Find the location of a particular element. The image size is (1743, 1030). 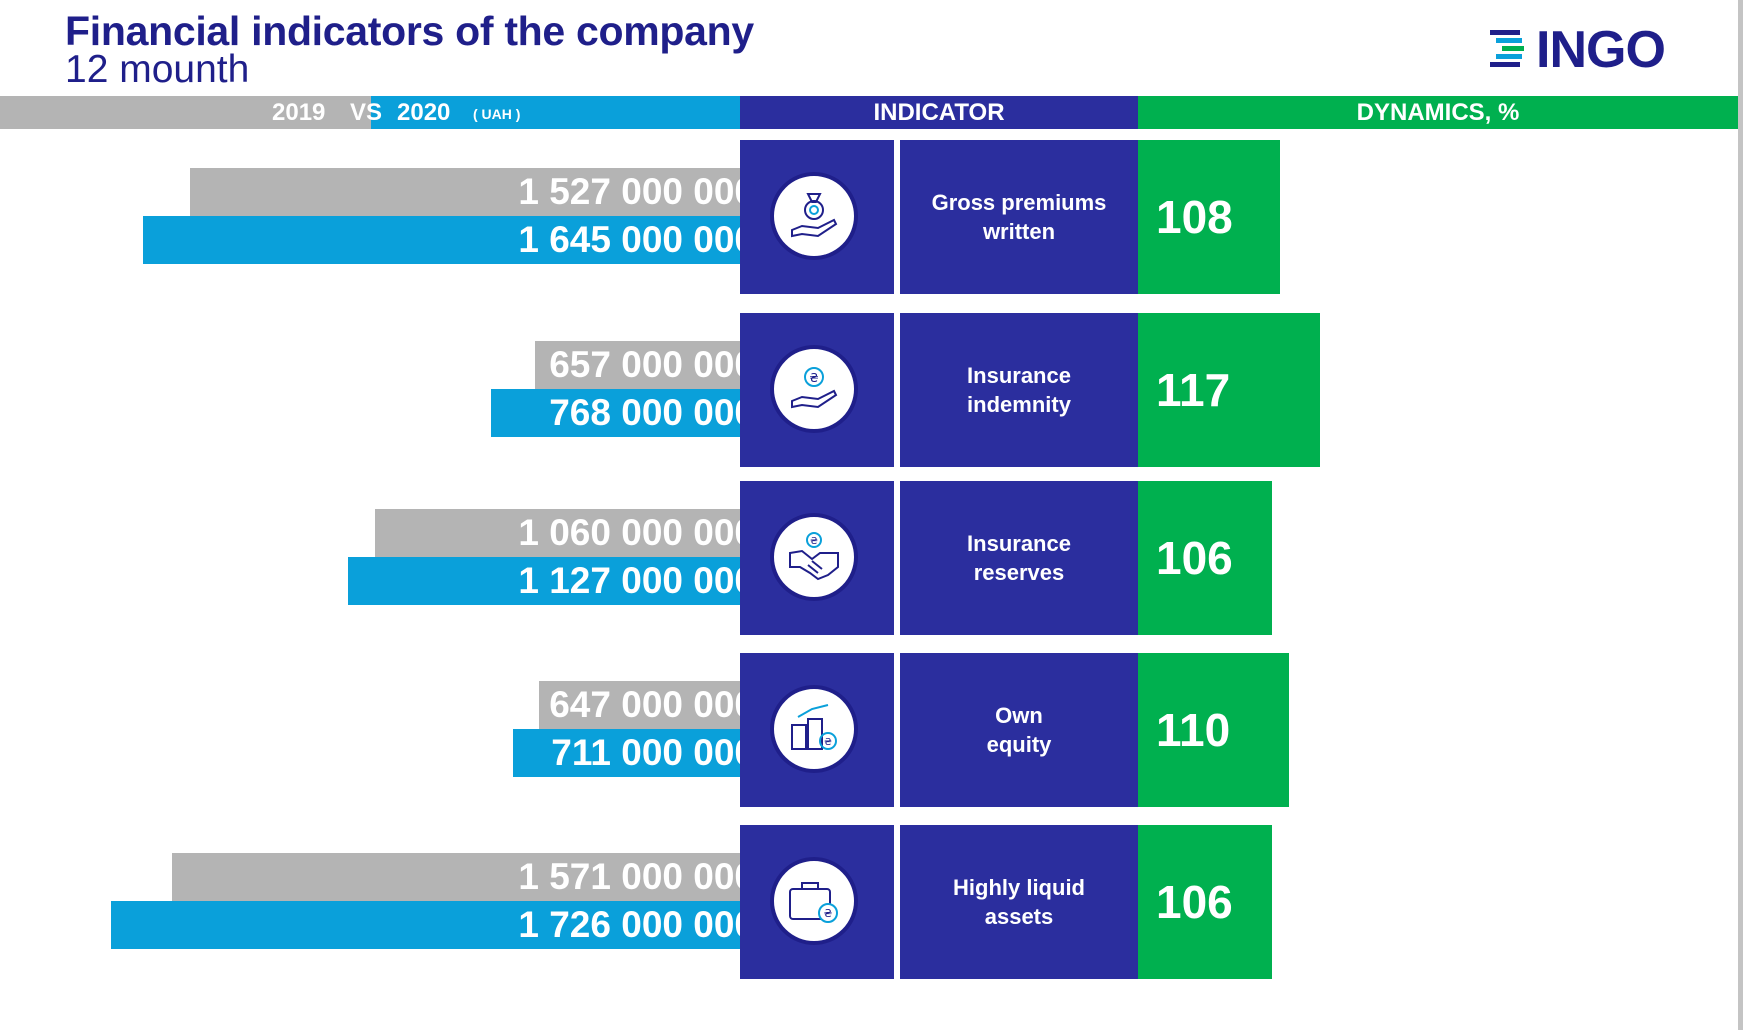

indicator-label-line2: written is located at coordinates (1019, 231).